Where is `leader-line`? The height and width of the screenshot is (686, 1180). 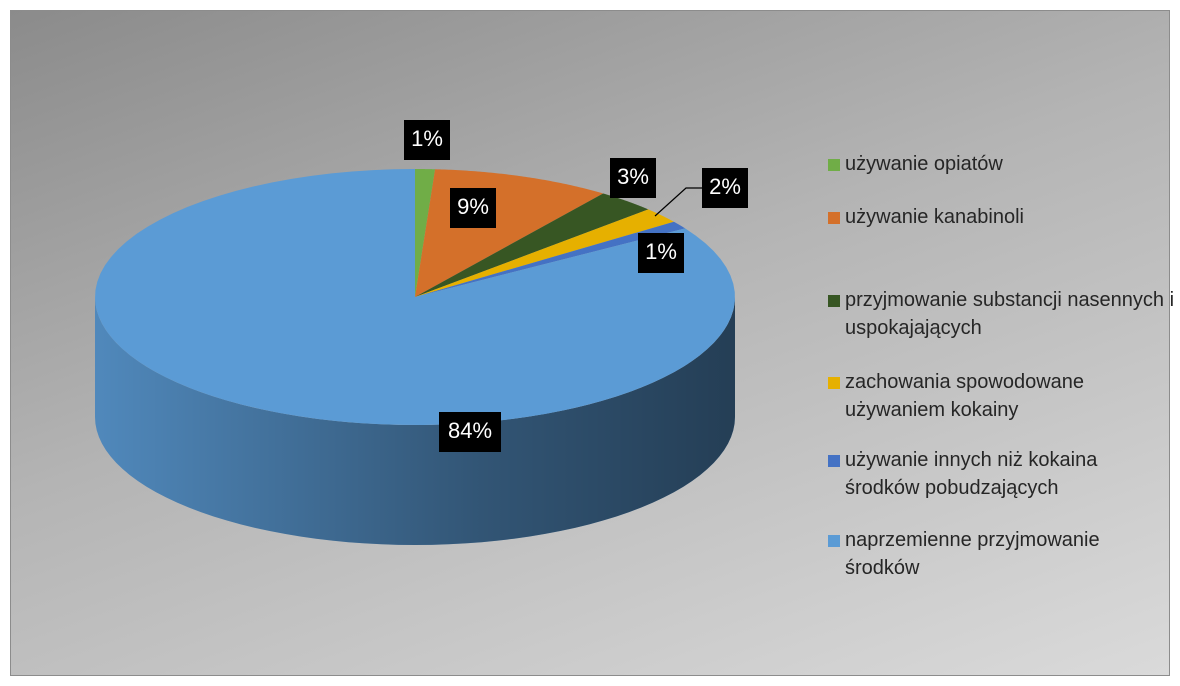
leader-line is located at coordinates (678, 202).